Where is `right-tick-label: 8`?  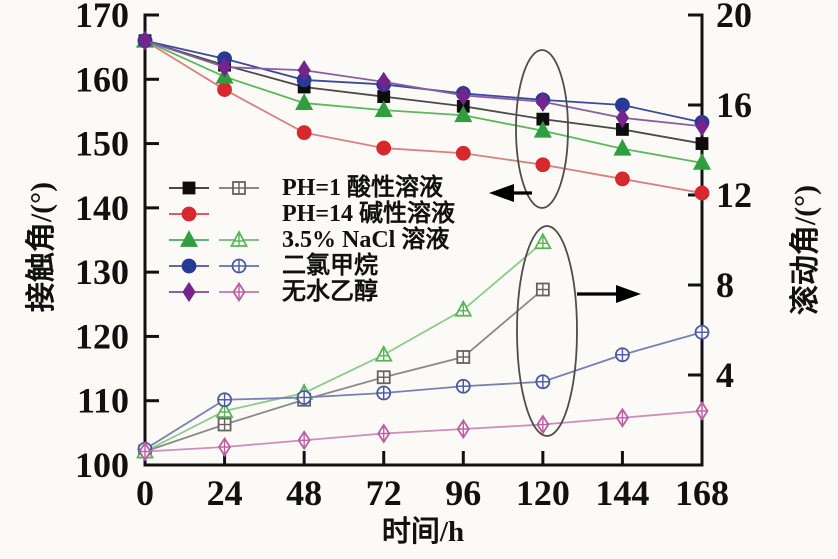
right-tick-label: 8 is located at coordinates (725, 285).